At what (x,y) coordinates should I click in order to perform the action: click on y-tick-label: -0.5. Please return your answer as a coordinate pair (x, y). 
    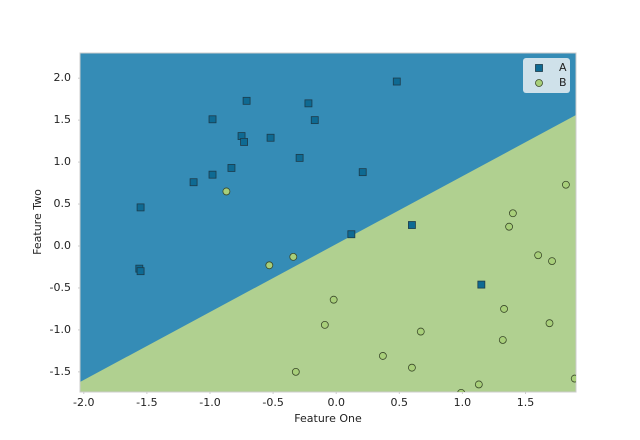
    Looking at the image, I should click on (60, 287).